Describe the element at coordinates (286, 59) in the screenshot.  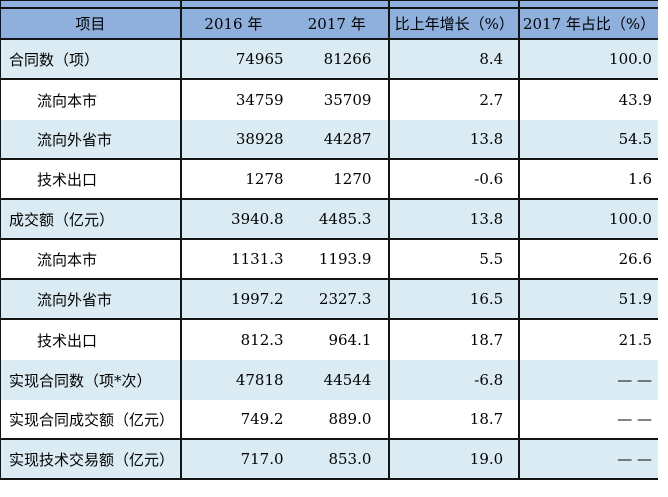
I see `year-values-cell: 74965 81266` at that location.